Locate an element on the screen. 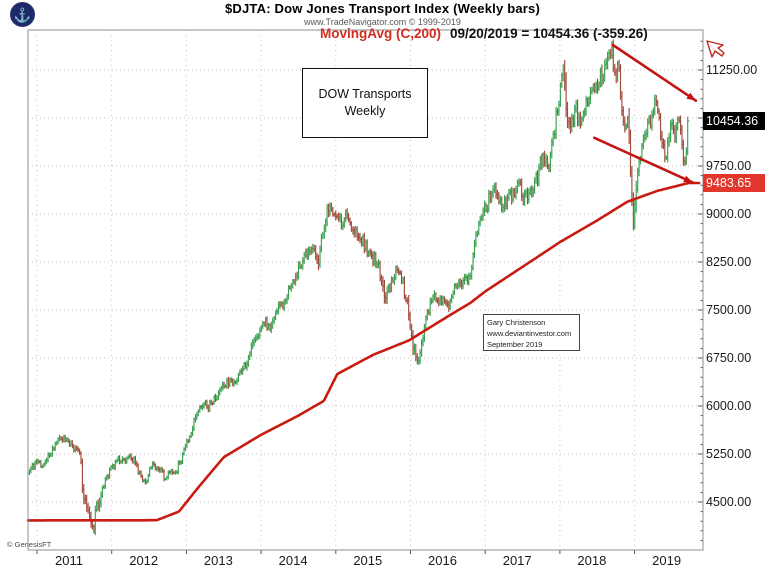  x-axis-label: 2019 is located at coordinates (667, 560).